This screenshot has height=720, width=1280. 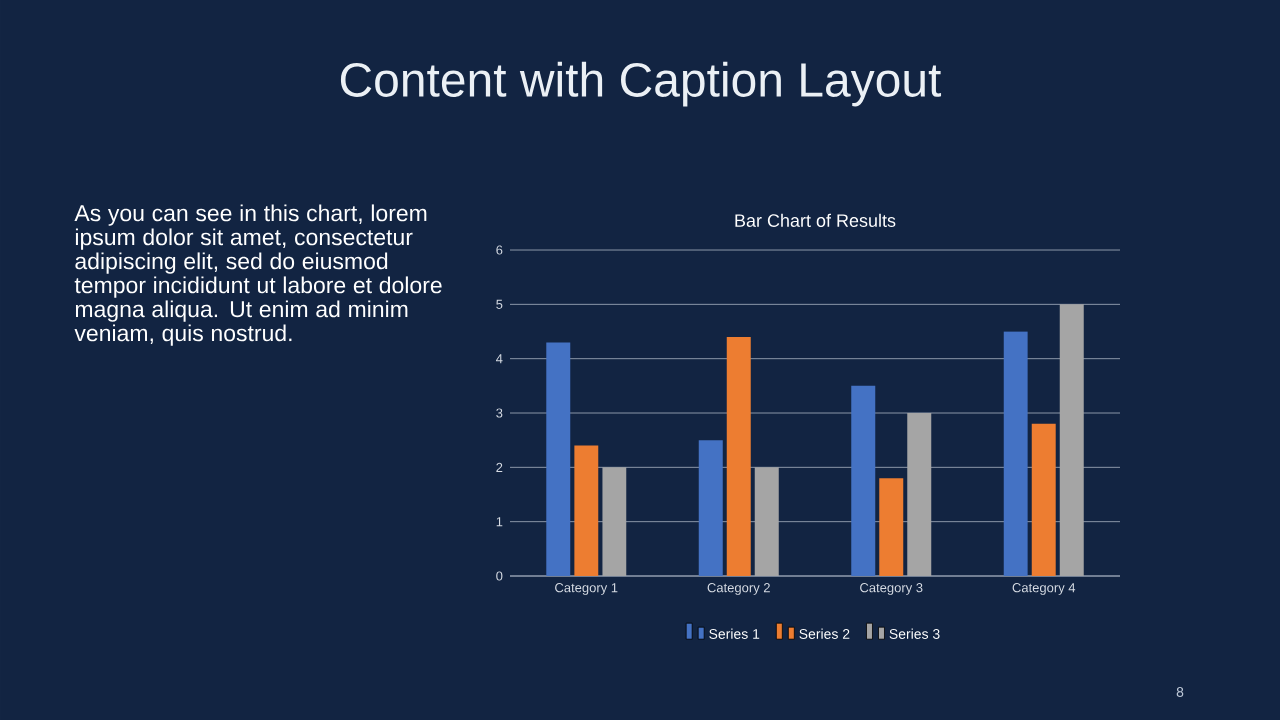 What do you see at coordinates (815, 220) in the screenshot?
I see `chart-title: Bar Chart of Results` at bounding box center [815, 220].